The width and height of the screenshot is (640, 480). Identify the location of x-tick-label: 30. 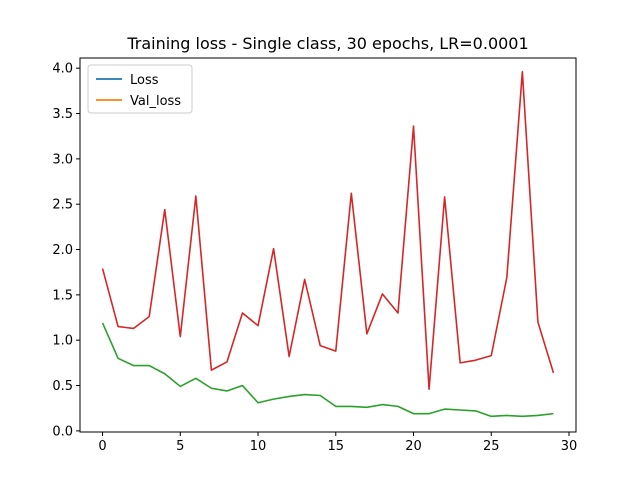
(569, 446).